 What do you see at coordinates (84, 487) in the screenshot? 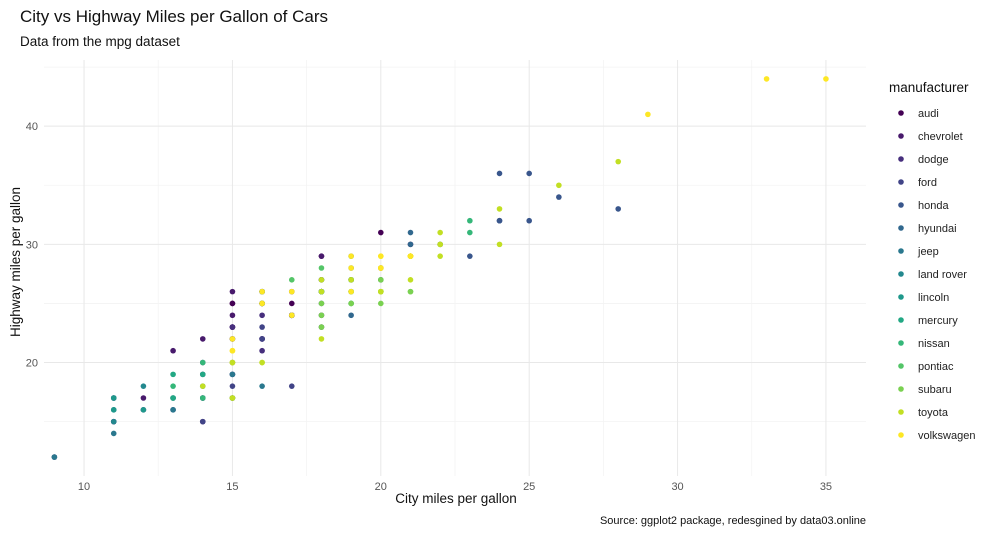
I see `x-tick-label: 10` at bounding box center [84, 487].